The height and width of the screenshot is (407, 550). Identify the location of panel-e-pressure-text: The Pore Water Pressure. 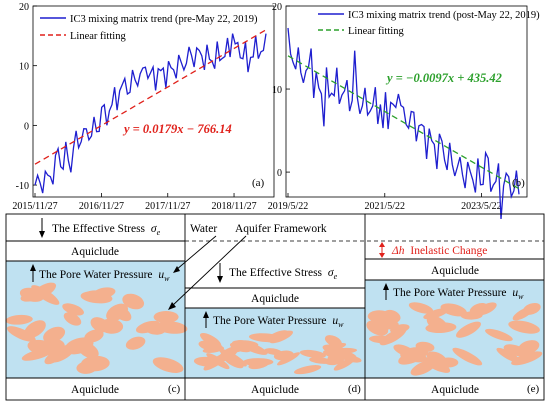
(450, 293).